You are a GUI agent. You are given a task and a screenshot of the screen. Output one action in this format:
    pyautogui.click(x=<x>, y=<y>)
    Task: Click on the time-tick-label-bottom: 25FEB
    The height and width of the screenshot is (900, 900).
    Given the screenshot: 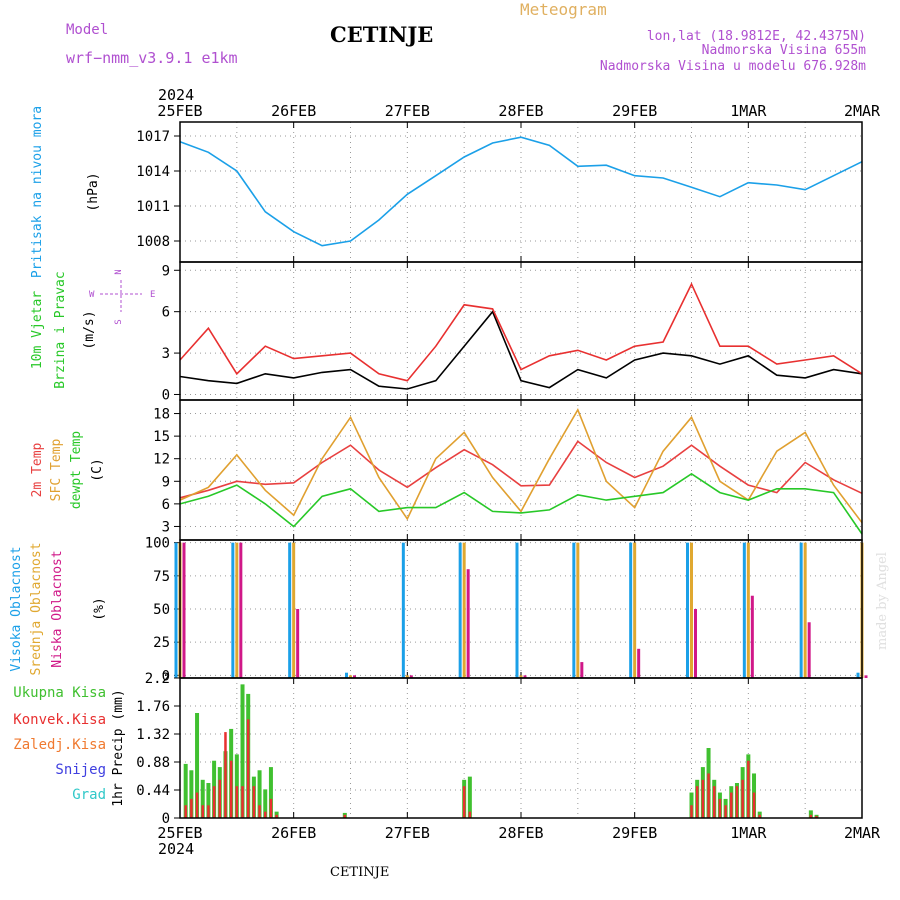 What is the action you would take?
    pyautogui.click(x=179, y=833)
    